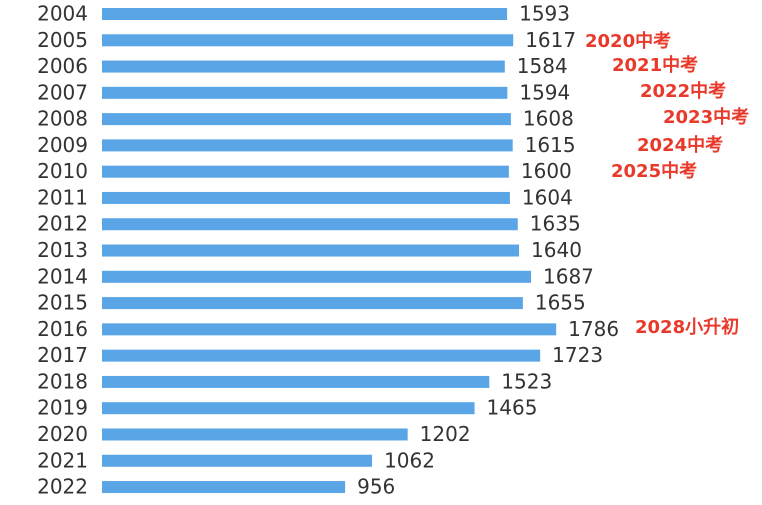 The height and width of the screenshot is (505, 762). What do you see at coordinates (544, 14) in the screenshot?
I see `value-label: 1593` at bounding box center [544, 14].